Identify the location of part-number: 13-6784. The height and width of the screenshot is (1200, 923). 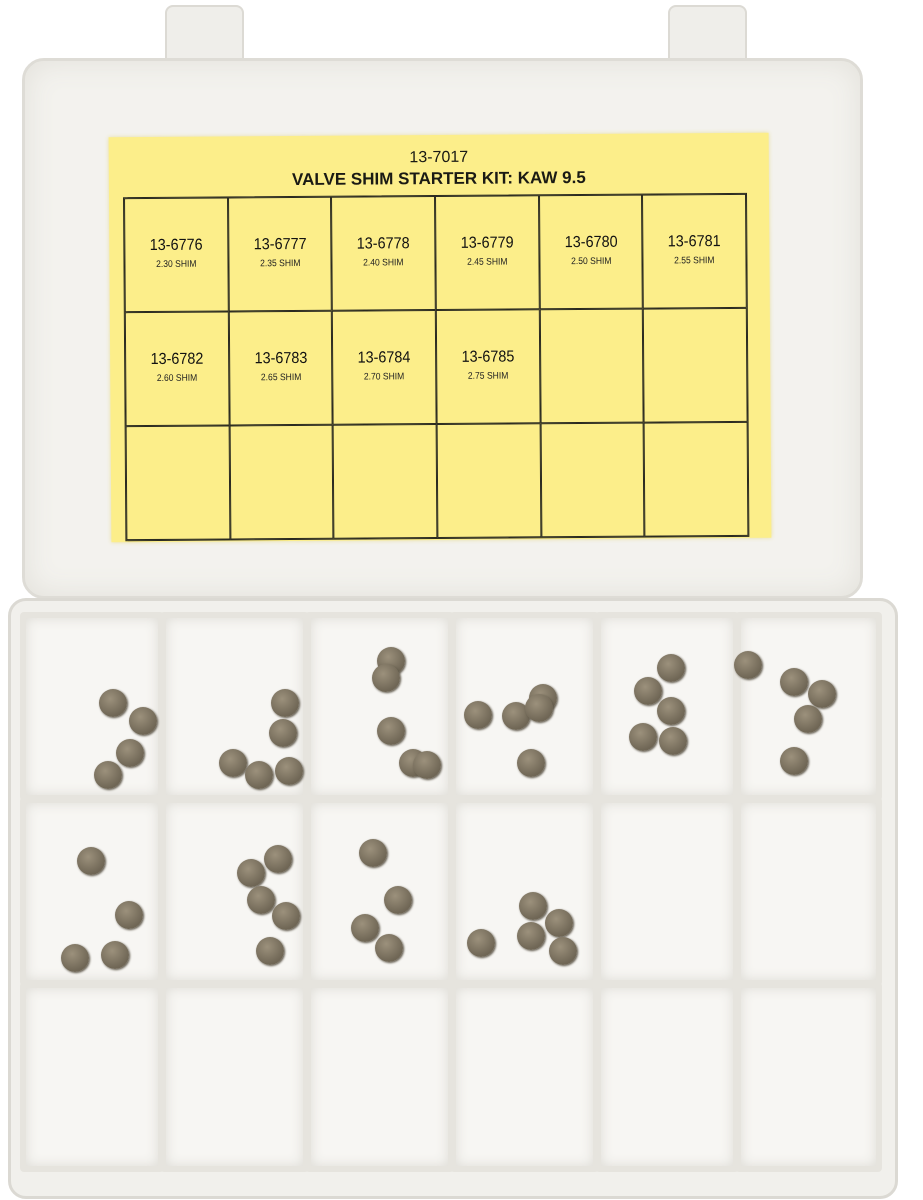
(384, 358).